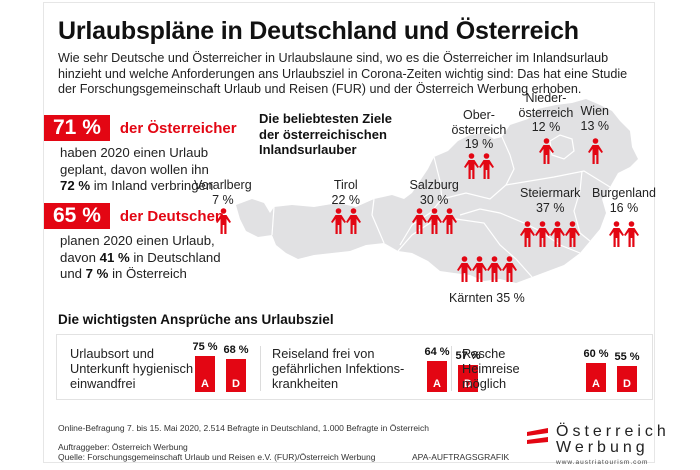  Describe the element at coordinates (123, 447) in the screenshot. I see `client-note: Auftraggeber: Österreich Werbung` at that location.